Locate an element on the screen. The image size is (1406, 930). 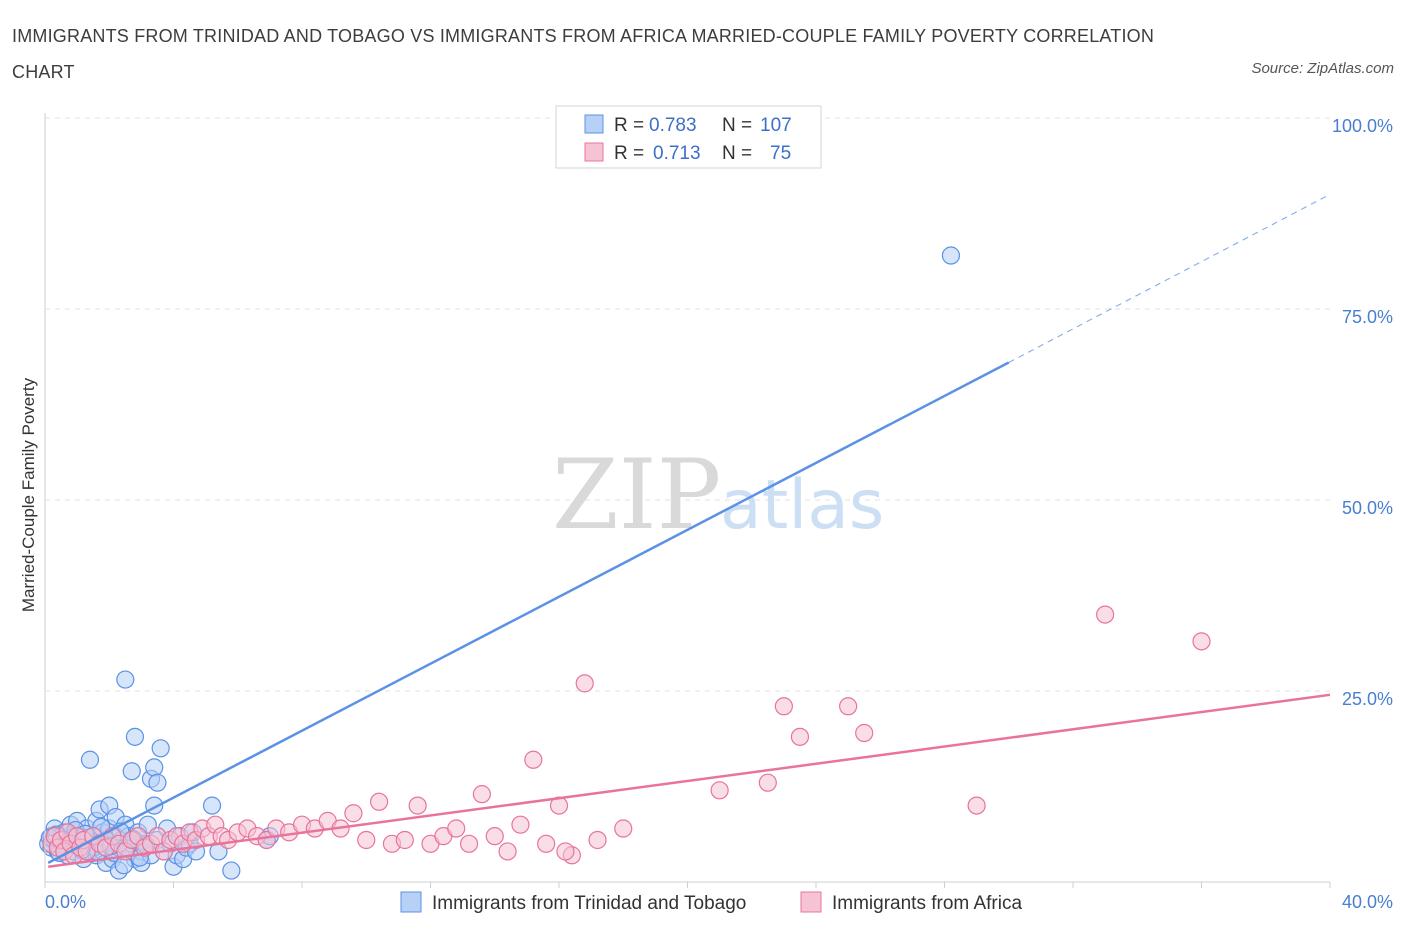
bottom-legend-label-africa: Immigrants from Africa is located at coordinates (927, 903).